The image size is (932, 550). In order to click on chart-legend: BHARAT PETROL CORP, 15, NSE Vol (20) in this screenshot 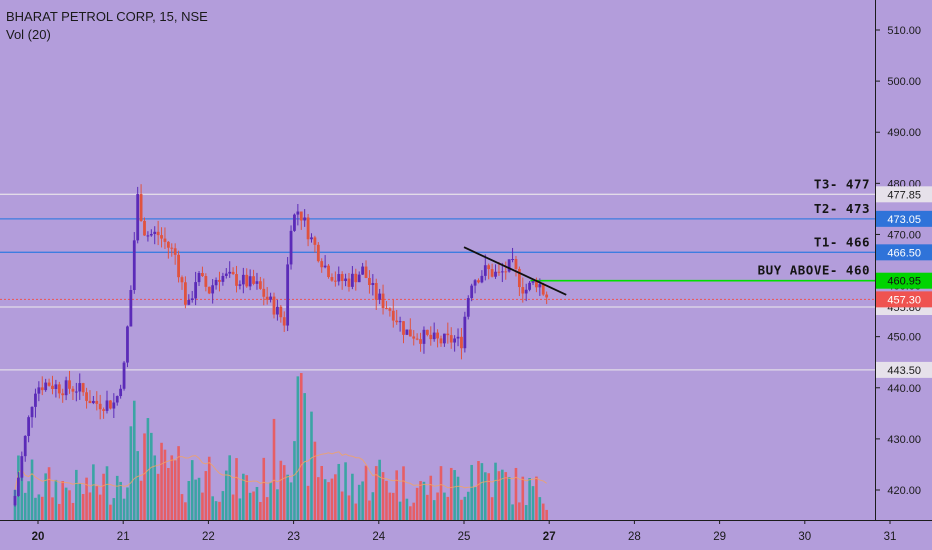, I will do `click(107, 26)`.